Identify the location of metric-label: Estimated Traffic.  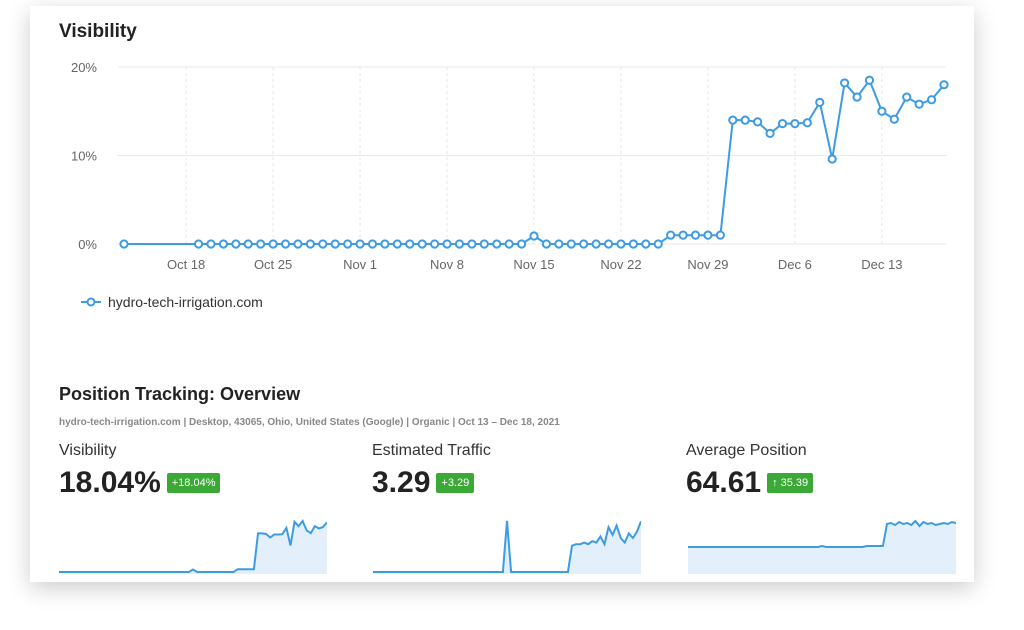
(431, 450).